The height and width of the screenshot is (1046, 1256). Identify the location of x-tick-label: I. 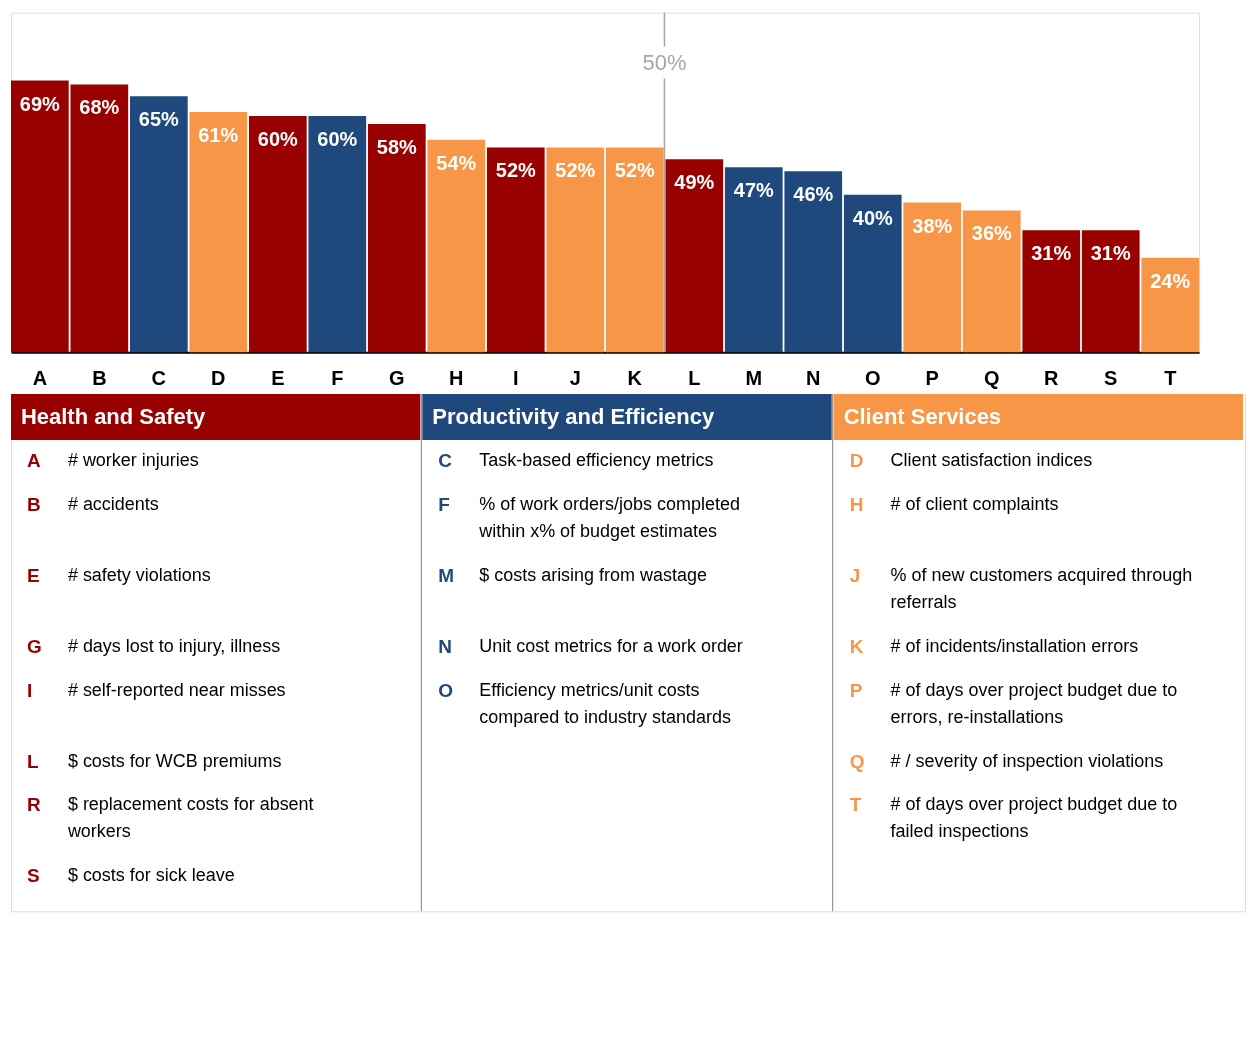
(516, 377).